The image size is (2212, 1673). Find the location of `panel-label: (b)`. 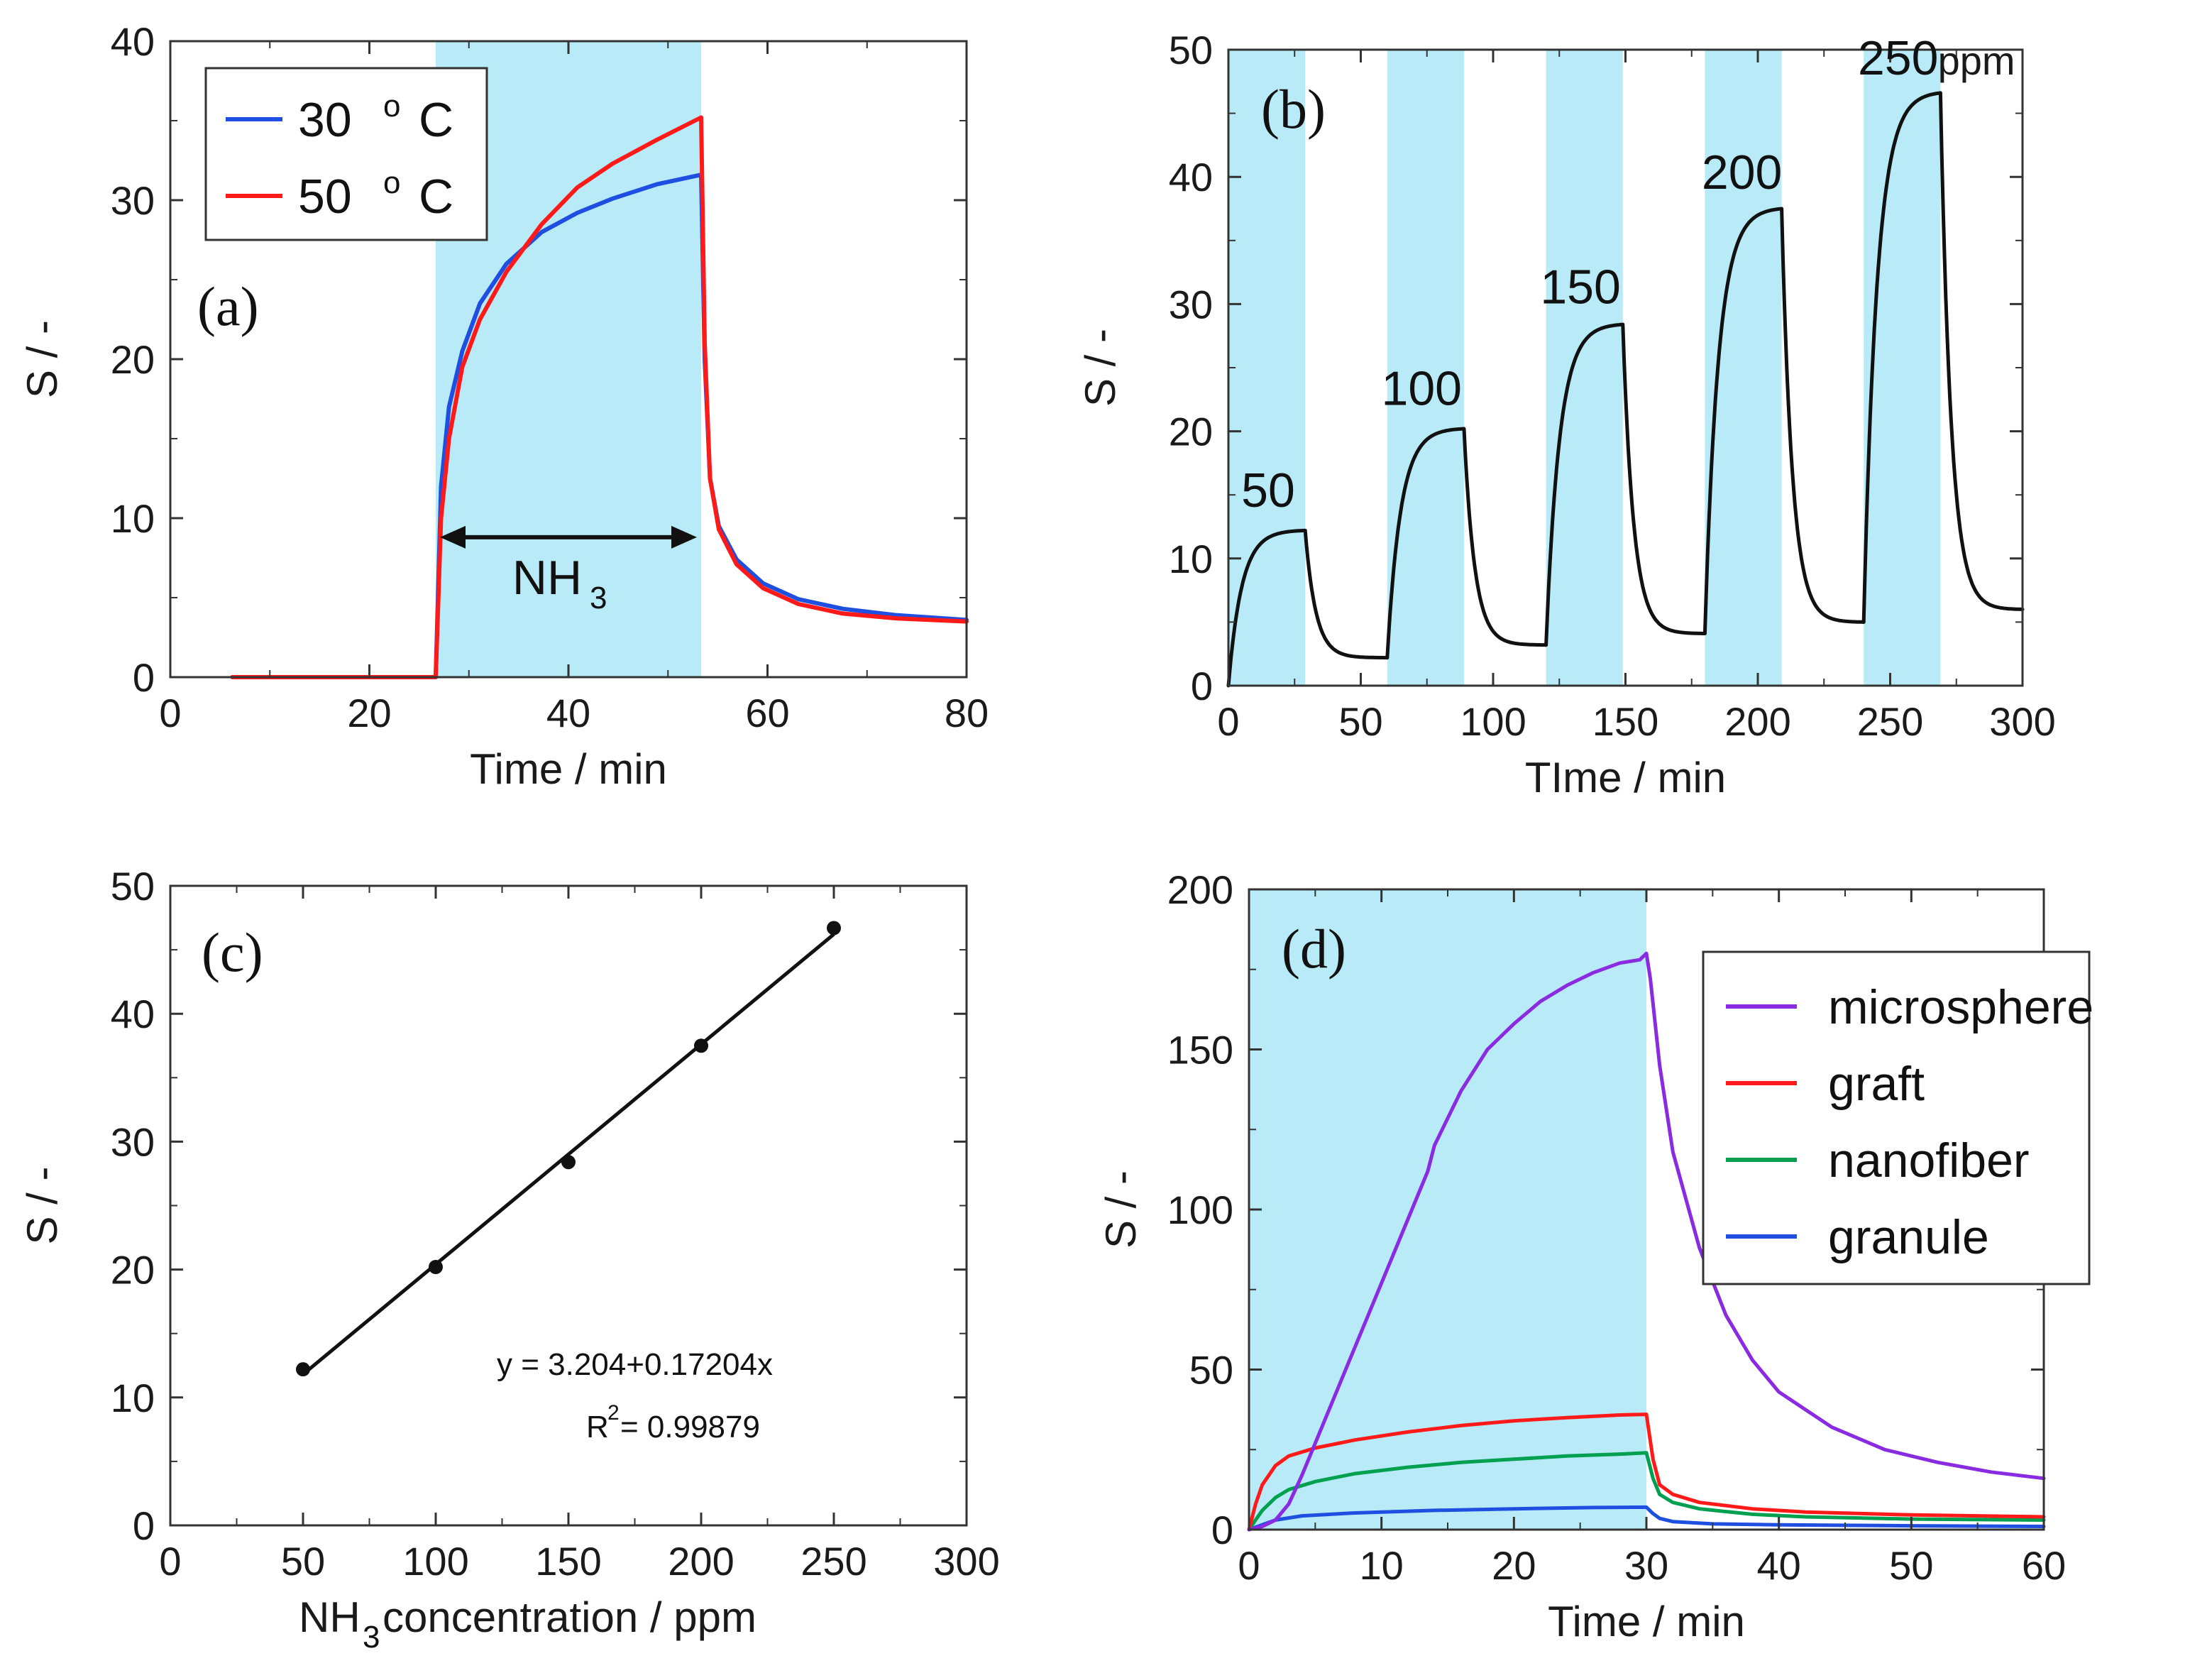

panel-label: (b) is located at coordinates (1293, 109).